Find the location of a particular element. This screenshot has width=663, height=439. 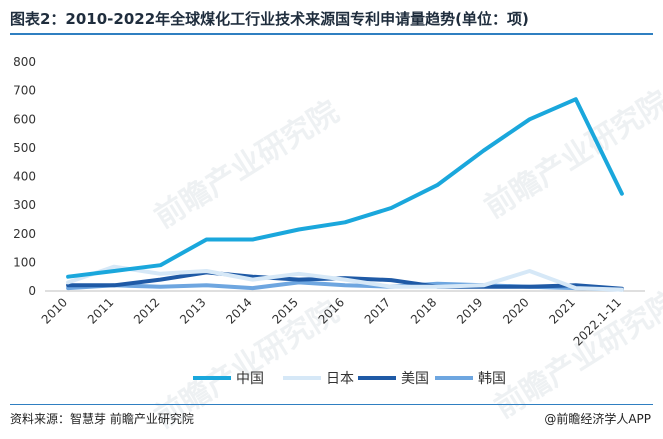

legend: 中国 日本 美国 韩国 is located at coordinates (349, 379).